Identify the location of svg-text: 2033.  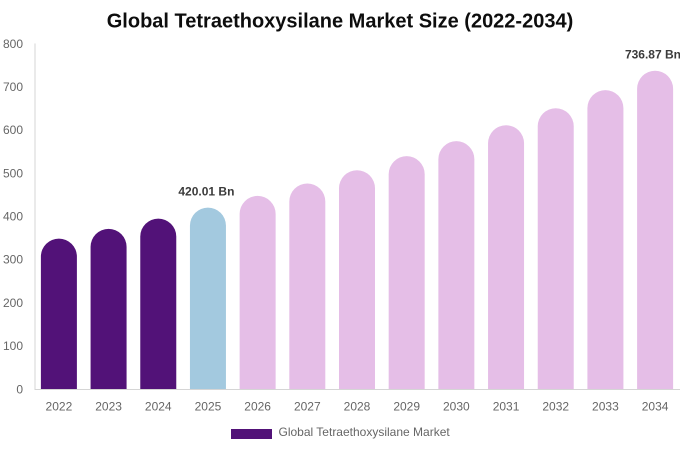
(605, 407).